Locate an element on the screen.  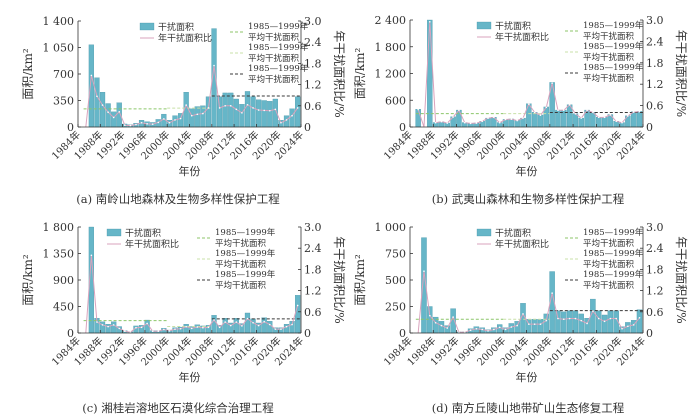
bar-2014 is located at coordinates (247, 109).